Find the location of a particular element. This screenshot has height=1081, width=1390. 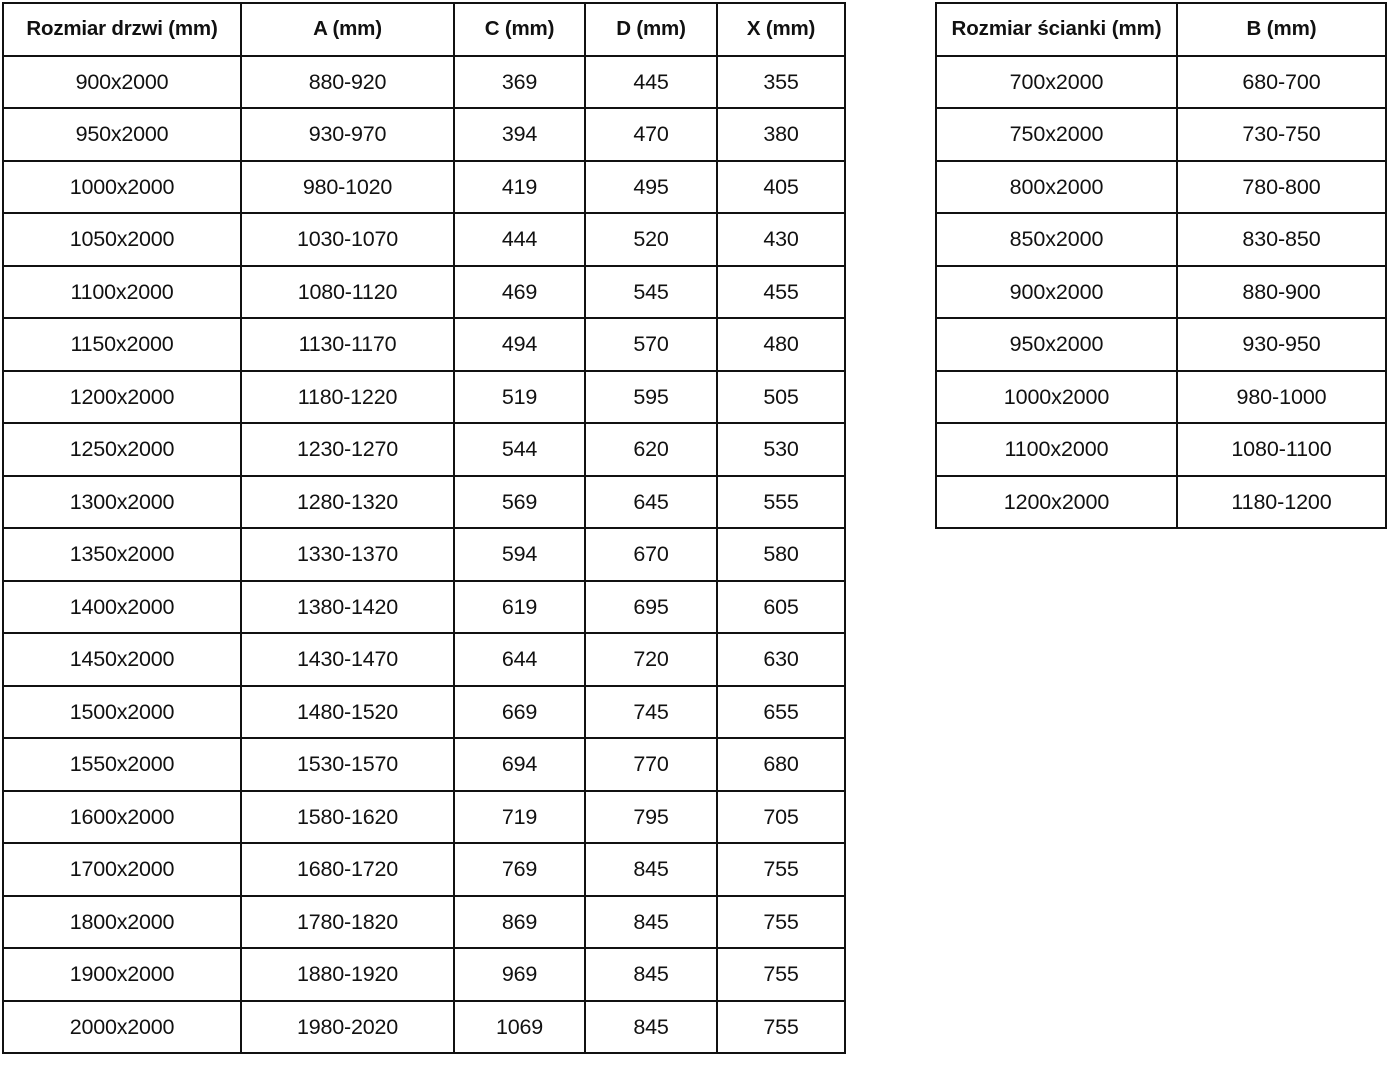

wall_table-cell: 930-950 is located at coordinates (1281, 344).